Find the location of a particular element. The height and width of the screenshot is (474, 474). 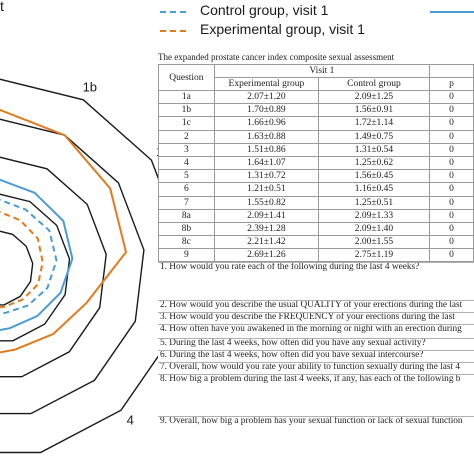

table-row: 9 2.69±1.26 2.75±1.19 0 is located at coordinates (316, 255).